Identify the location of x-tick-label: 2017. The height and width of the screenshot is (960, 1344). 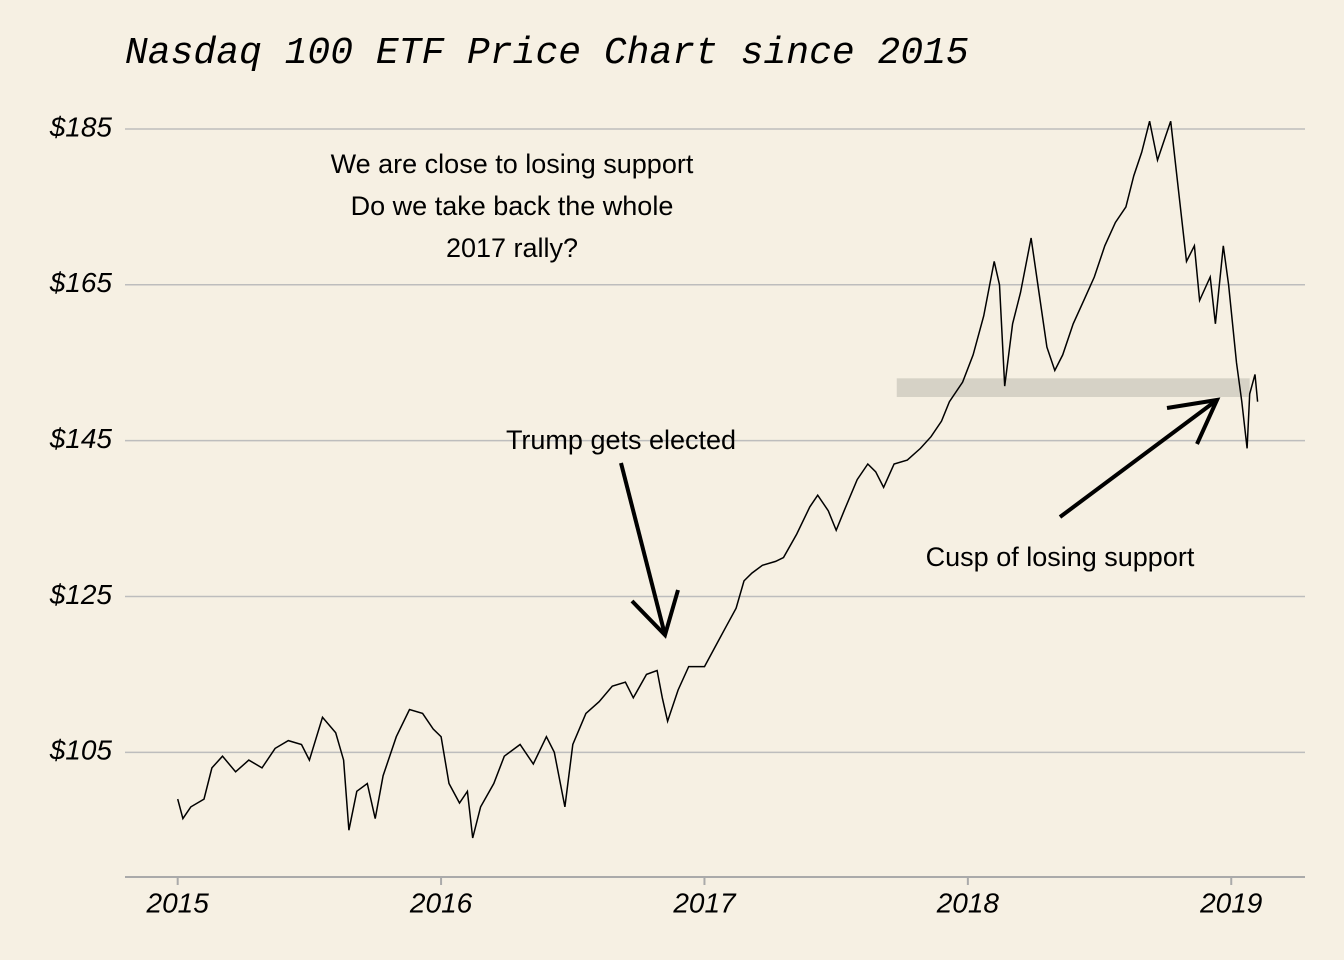
(704, 902).